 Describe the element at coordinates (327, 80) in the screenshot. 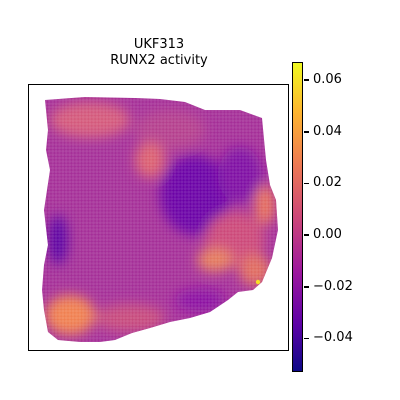

I see `colorbar-tick-label: 0.06` at that location.